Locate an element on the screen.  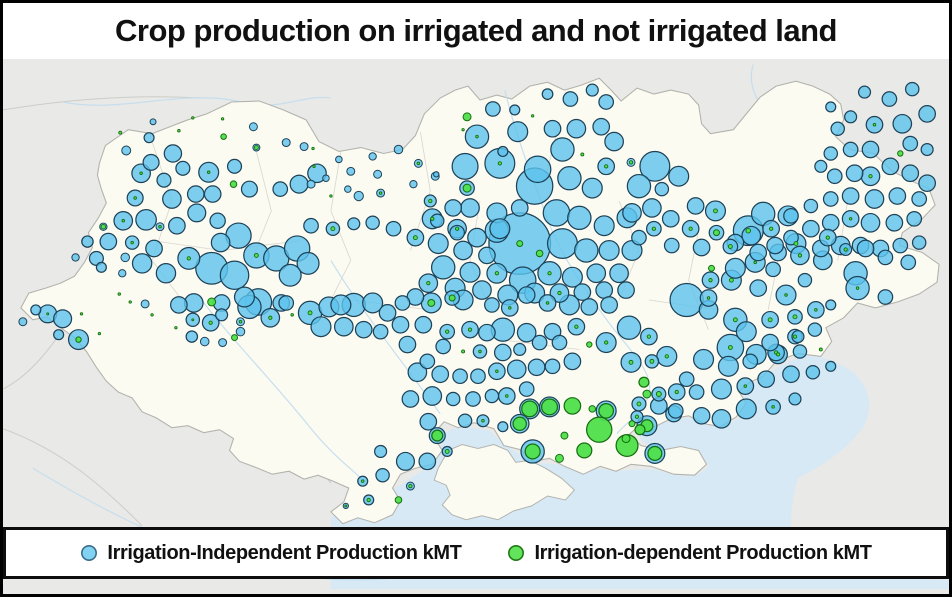
neighbor-border-poland-belarus is located at coordinates (102, 103).